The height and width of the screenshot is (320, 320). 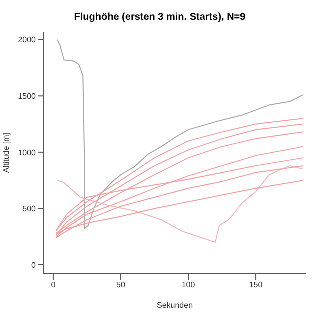 What do you see at coordinates (175, 305) in the screenshot?
I see `x-axis-title: Sekunden` at bounding box center [175, 305].